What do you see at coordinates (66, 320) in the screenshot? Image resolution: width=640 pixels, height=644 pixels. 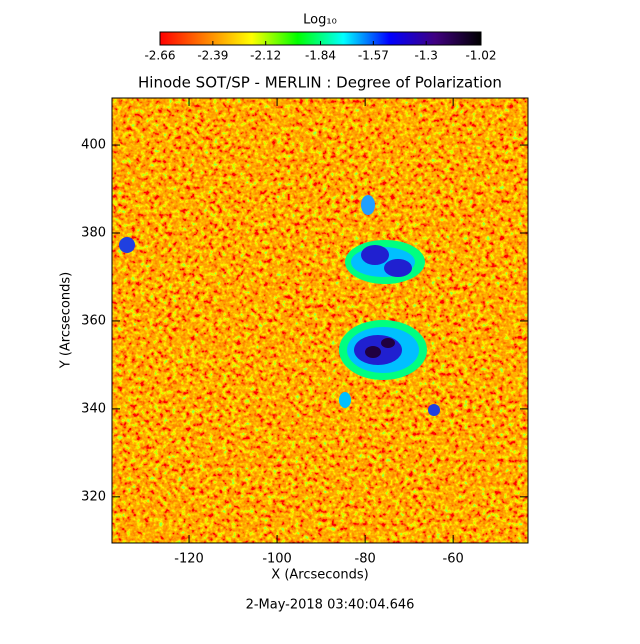 I see `y-axis-label: Y (Arcseconds)` at bounding box center [66, 320].